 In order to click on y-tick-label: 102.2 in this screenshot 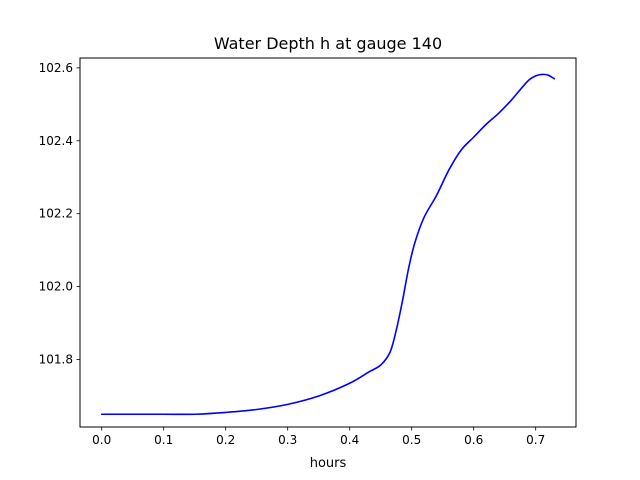, I will do `click(56, 214)`.